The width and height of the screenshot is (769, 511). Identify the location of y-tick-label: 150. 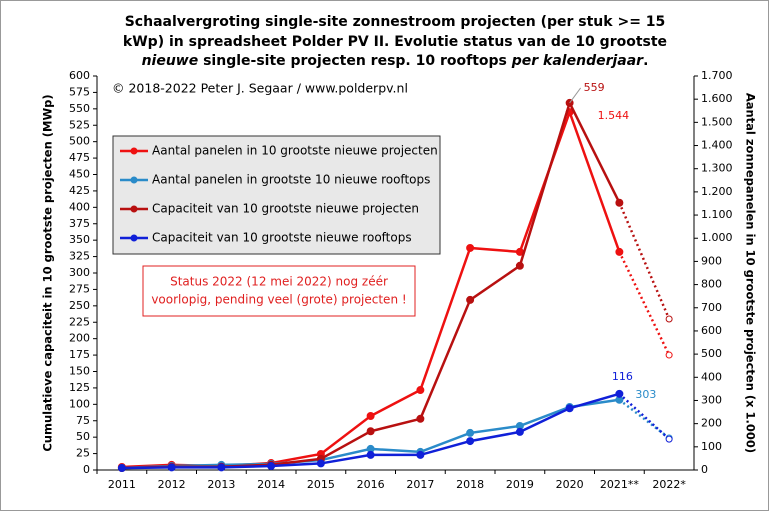
(79, 371).